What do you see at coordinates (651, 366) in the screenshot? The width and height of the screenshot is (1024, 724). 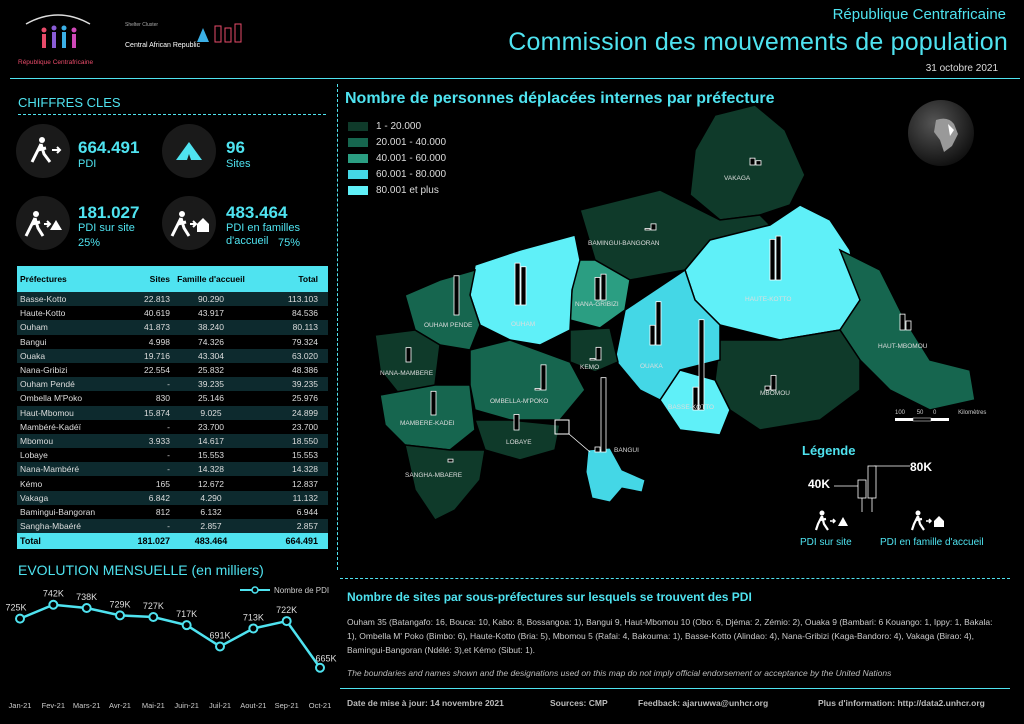 I see `prefecture-label: OUAKA` at bounding box center [651, 366].